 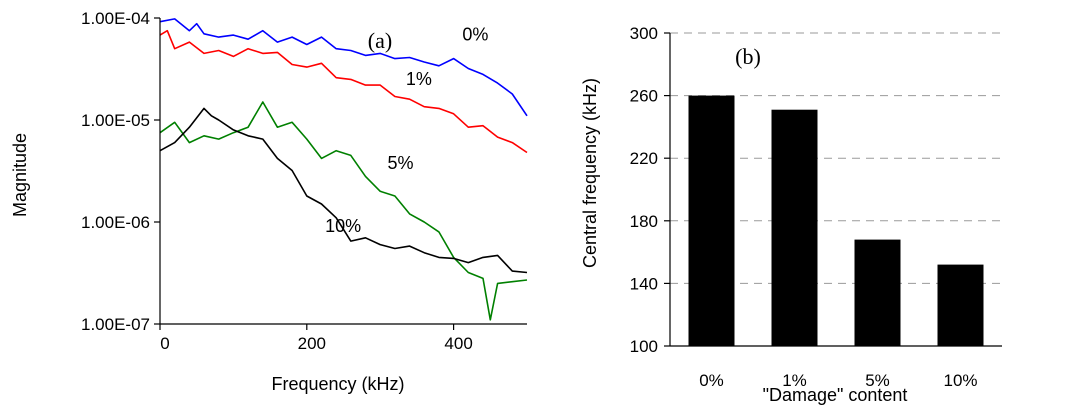 What do you see at coordinates (343, 226) in the screenshot?
I see `chart-a-series-annotation: 10%` at bounding box center [343, 226].